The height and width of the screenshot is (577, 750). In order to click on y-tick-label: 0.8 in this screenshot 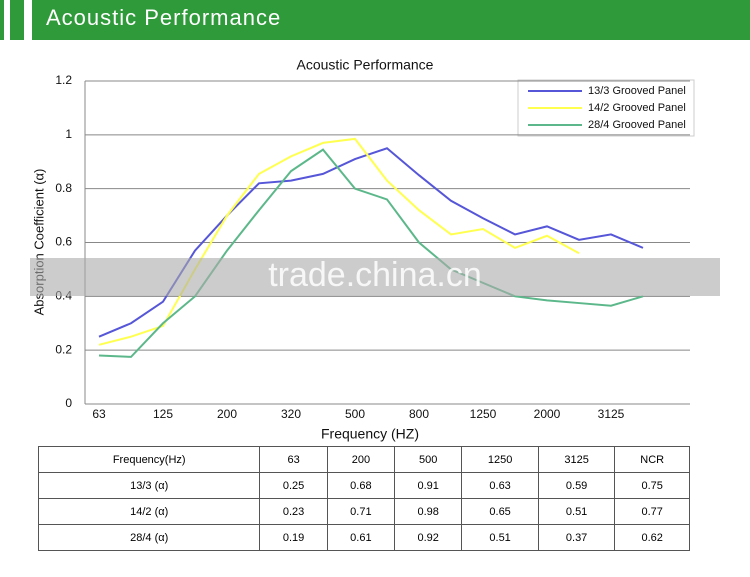, I will do `click(63, 188)`.